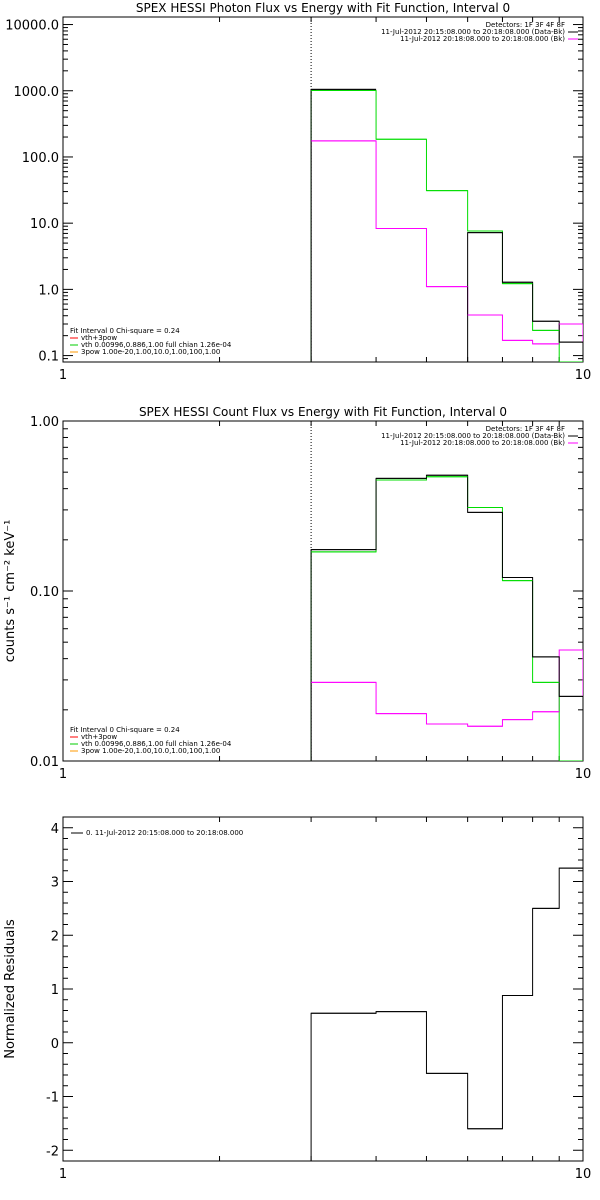  I want to click on y-axis-label: Normalized Residuals, so click(10, 989).